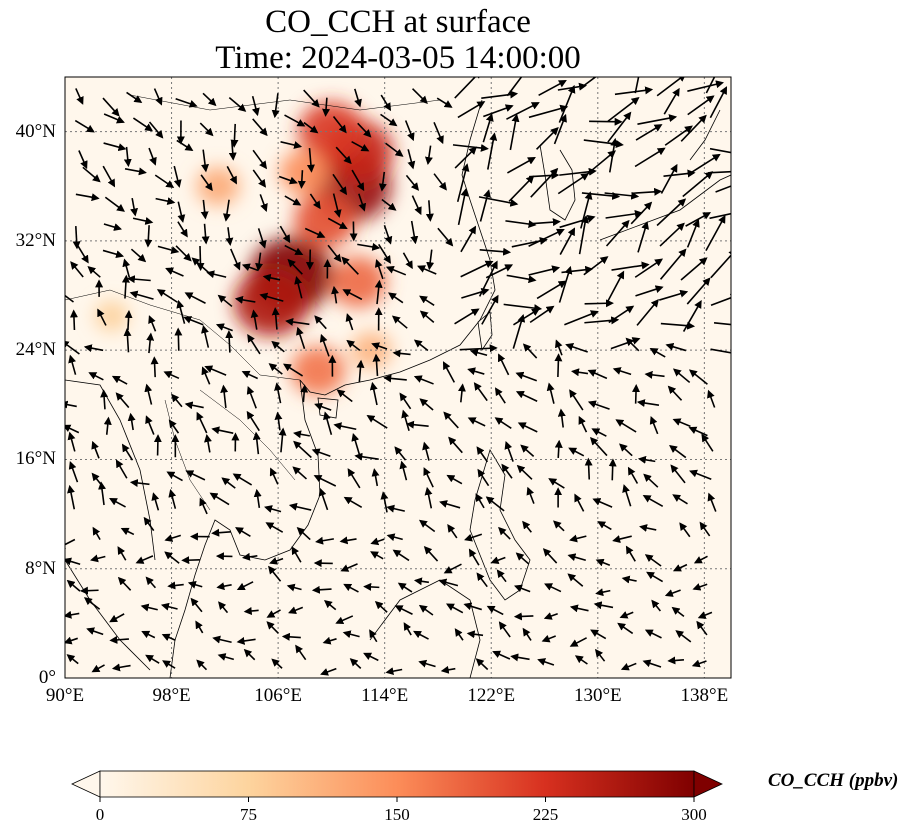 Image resolution: width=921 pixels, height=836 pixels. Describe the element at coordinates (398, 58) in the screenshot. I see `map-title-line-2: Time: 2024-03-05 14:00:00` at that location.